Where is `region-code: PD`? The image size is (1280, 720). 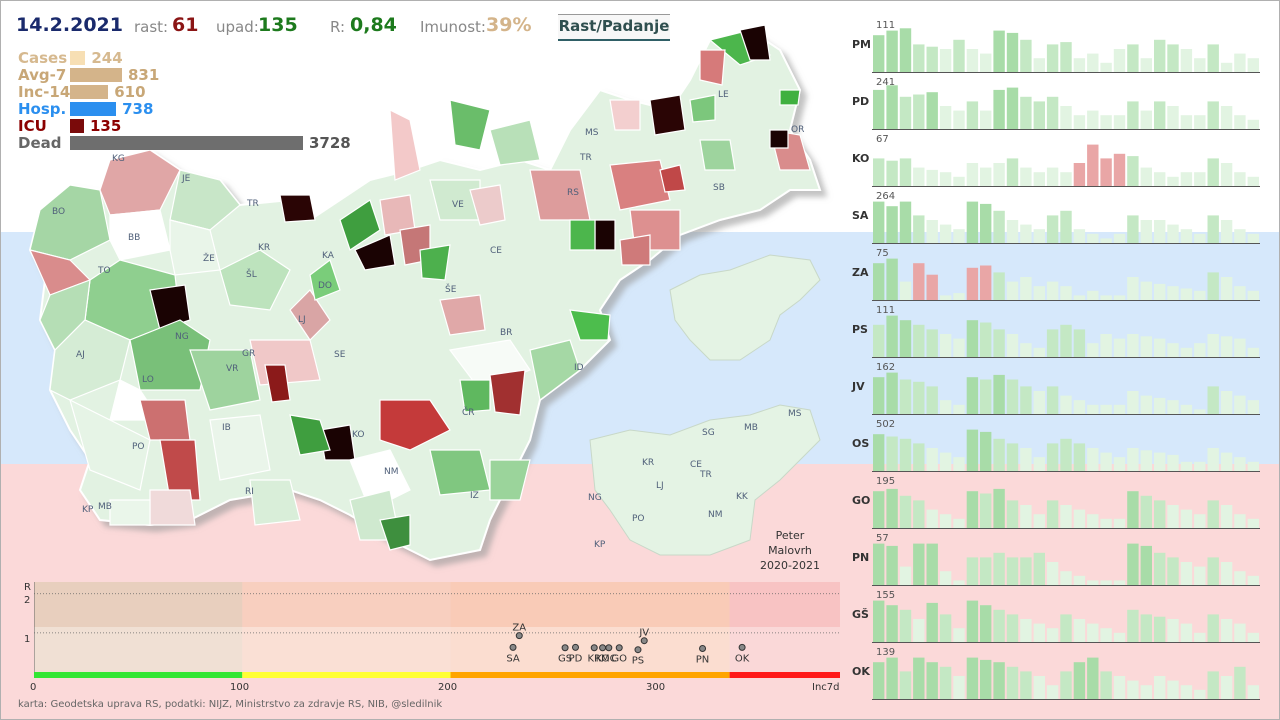
region-code: PD is located at coordinates (861, 101).